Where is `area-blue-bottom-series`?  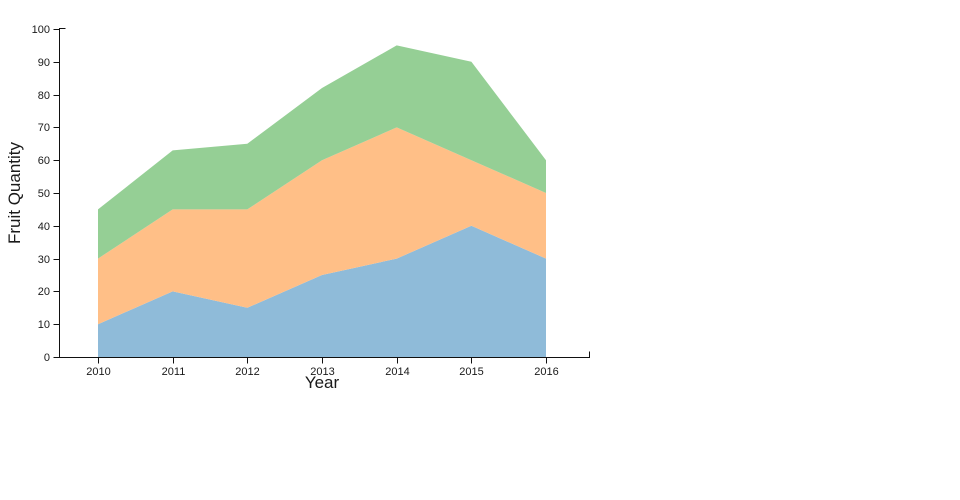 area-blue-bottom-series is located at coordinates (322, 291).